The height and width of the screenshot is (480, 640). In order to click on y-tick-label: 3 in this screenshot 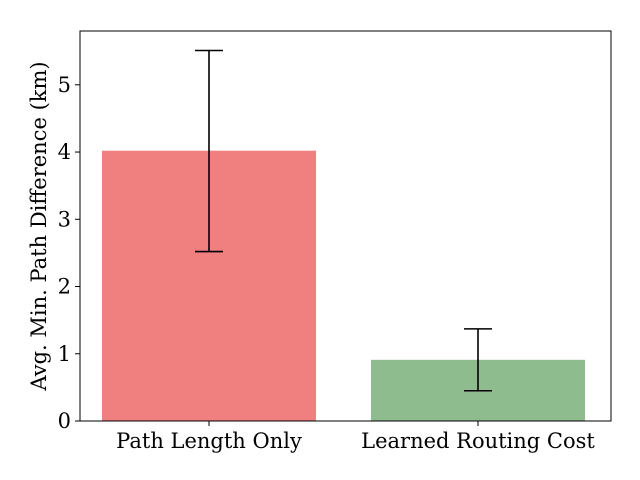, I will do `click(64, 219)`.